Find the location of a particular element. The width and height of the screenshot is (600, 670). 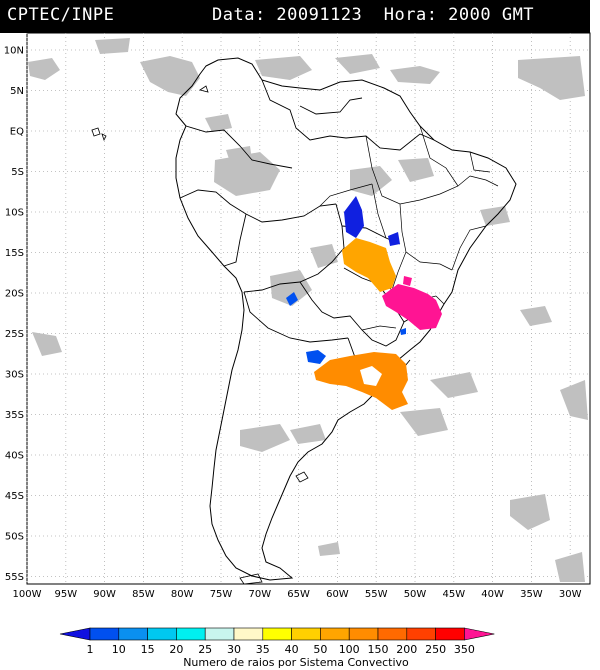

longitude-label: 65W is located at coordinates (298, 594).